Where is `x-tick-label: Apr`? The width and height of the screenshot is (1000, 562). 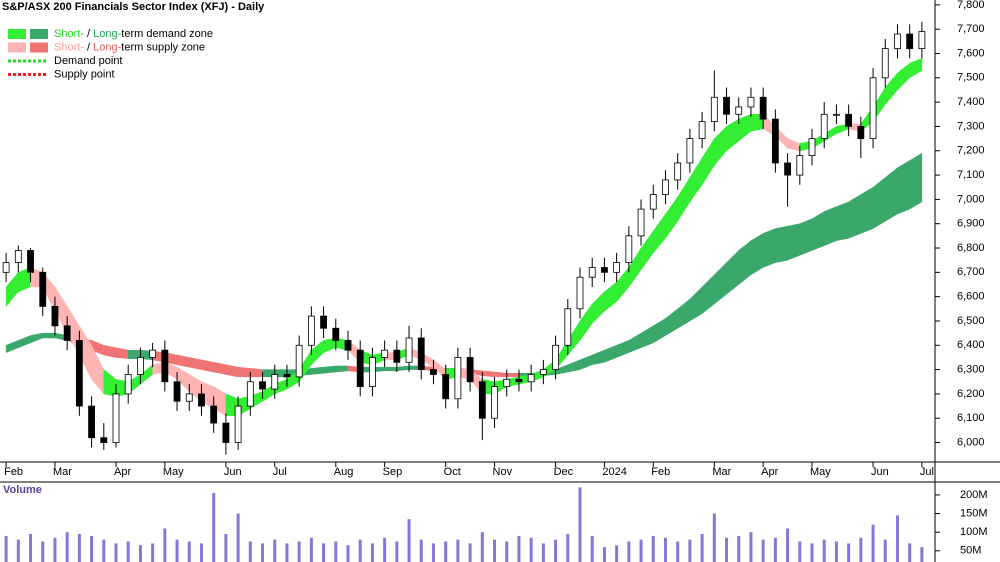 x-tick-label: Apr is located at coordinates (769, 472).